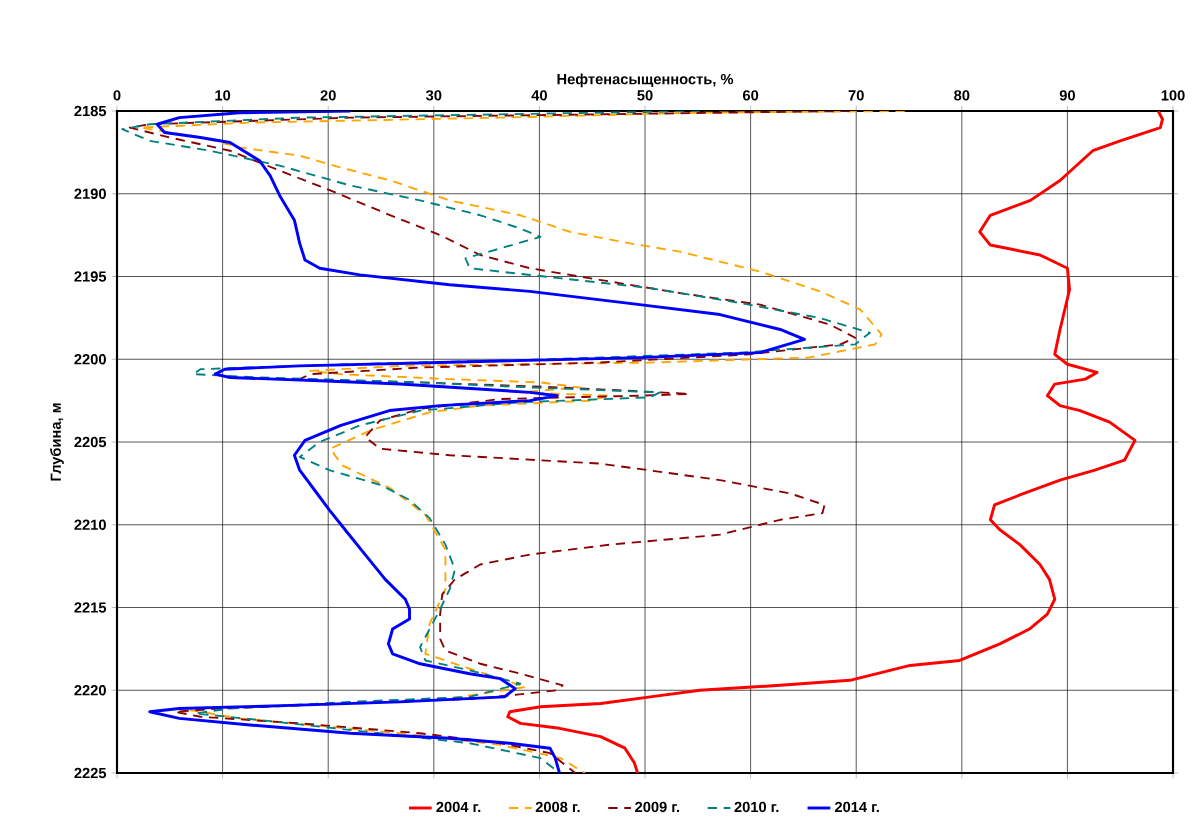 This screenshot has height=836, width=1195. What do you see at coordinates (1173, 95) in the screenshot?
I see `x-tick-label: 100` at bounding box center [1173, 95].